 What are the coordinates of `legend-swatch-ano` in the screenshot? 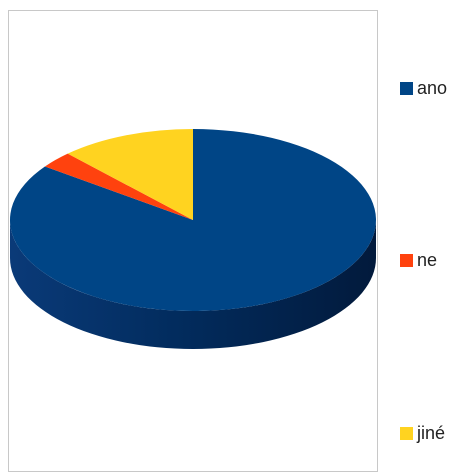 It's located at (406, 88).